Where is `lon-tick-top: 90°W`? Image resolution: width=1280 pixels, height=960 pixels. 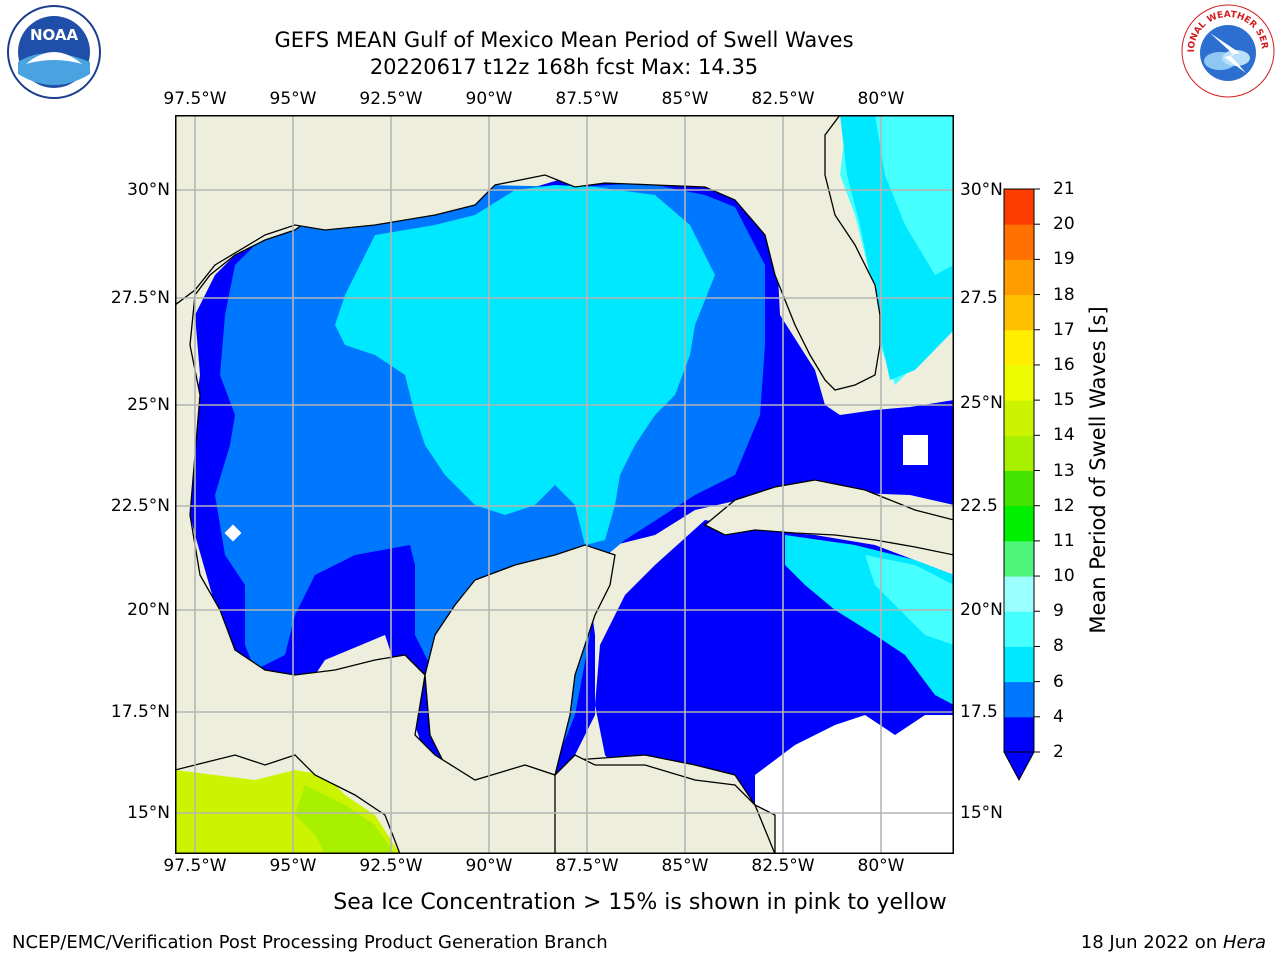 lon-tick-top: 90°W is located at coordinates (489, 99).